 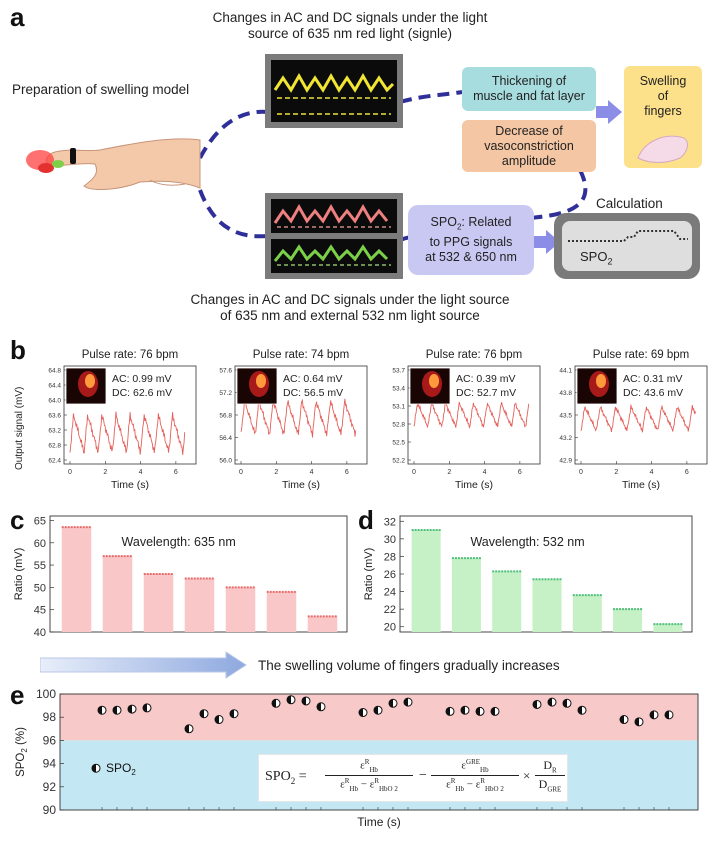 What do you see at coordinates (369, 767) in the screenshot?
I see `formula-frac1-num: εRHb` at bounding box center [369, 767].